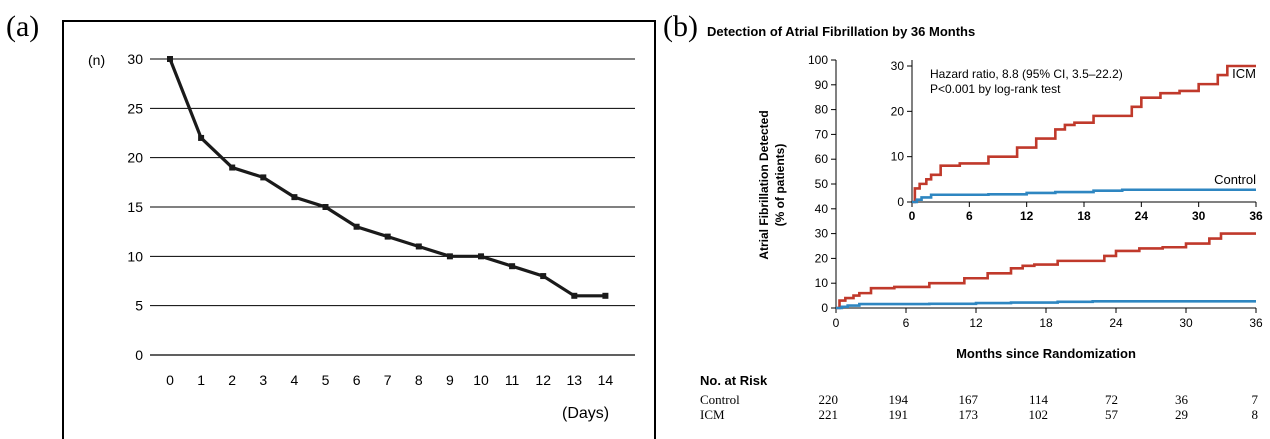 The width and height of the screenshot is (1270, 439). I want to click on y-tick-label-a: 15, so click(135, 207).